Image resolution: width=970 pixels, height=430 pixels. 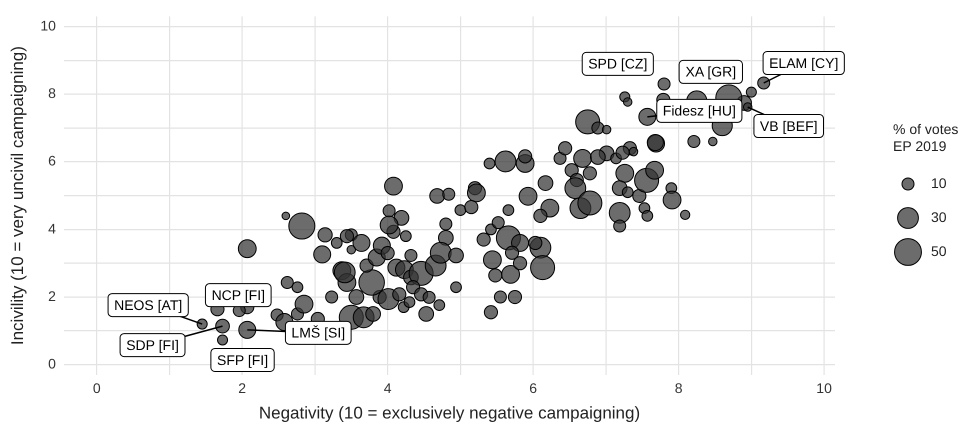 What do you see at coordinates (388, 388) in the screenshot?
I see `x-tick-label: 4` at bounding box center [388, 388].